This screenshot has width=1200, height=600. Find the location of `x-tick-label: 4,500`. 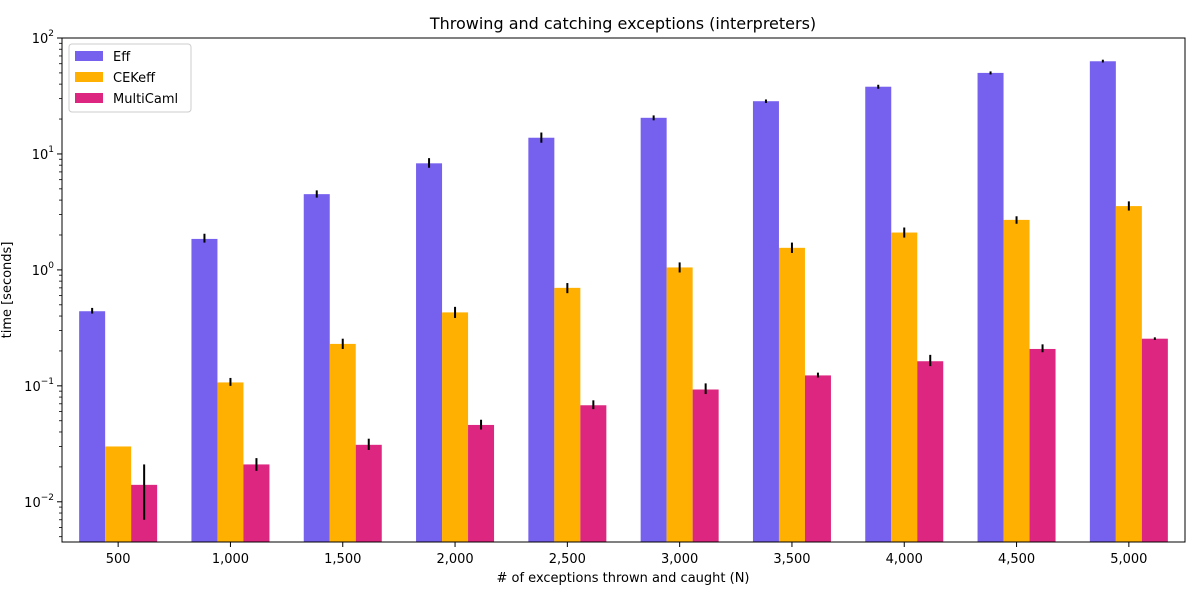

x-tick-label: 4,500 is located at coordinates (1016, 559).